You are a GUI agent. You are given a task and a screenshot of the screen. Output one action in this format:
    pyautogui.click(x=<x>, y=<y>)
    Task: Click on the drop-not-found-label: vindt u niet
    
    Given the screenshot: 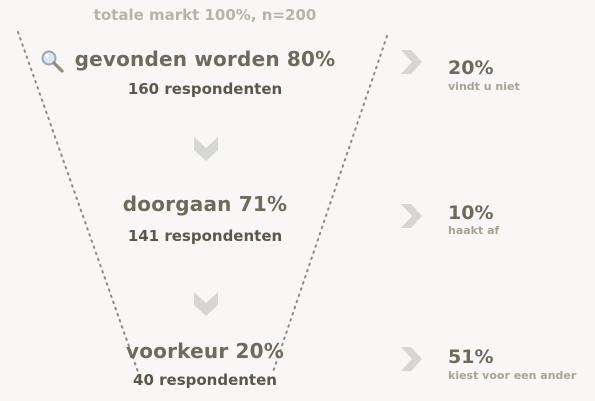 What is the action you would take?
    pyautogui.click(x=484, y=86)
    